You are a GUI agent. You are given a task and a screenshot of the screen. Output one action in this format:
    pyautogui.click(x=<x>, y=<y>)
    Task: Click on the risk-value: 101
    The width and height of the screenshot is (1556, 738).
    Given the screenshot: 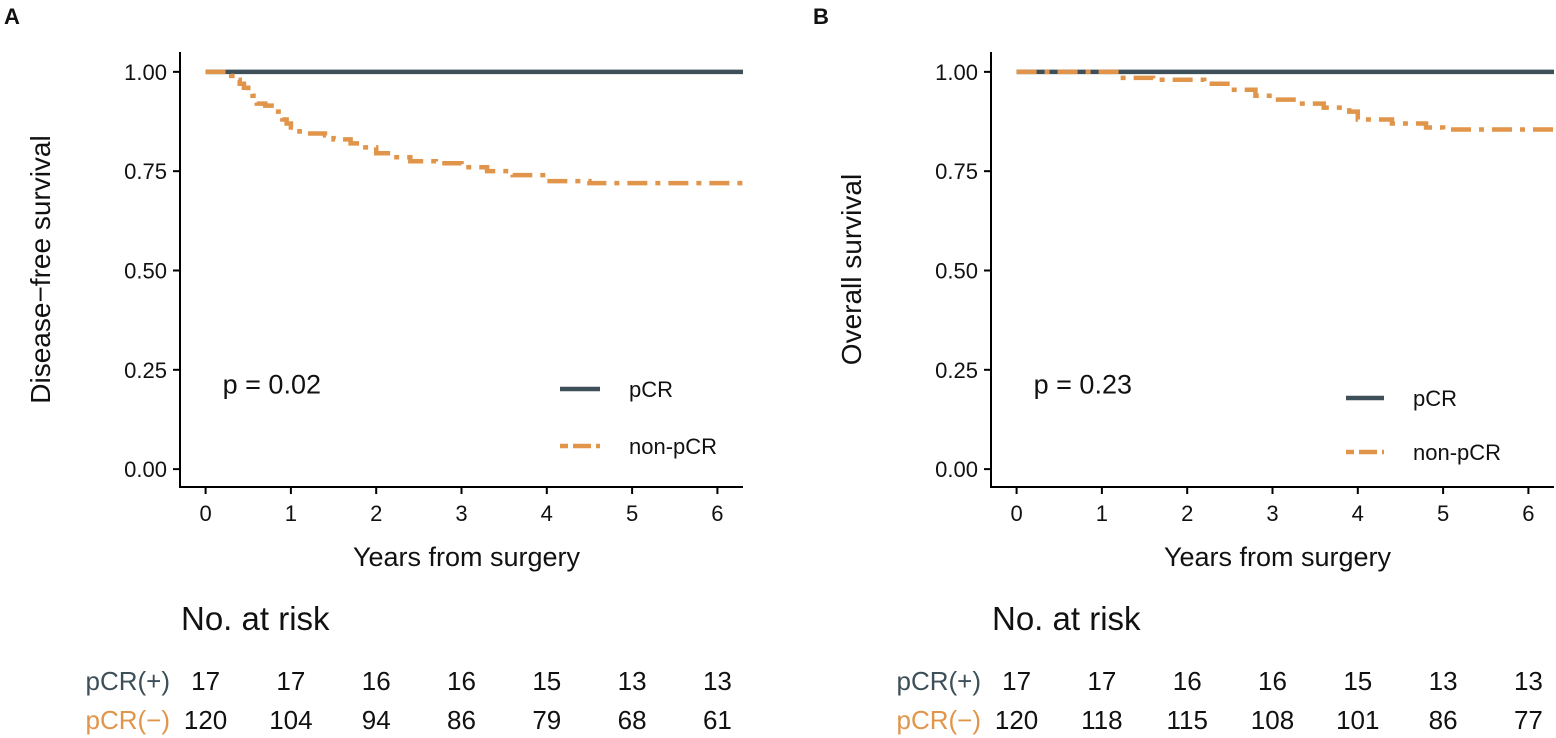 What is the action you would take?
    pyautogui.click(x=1357, y=720)
    